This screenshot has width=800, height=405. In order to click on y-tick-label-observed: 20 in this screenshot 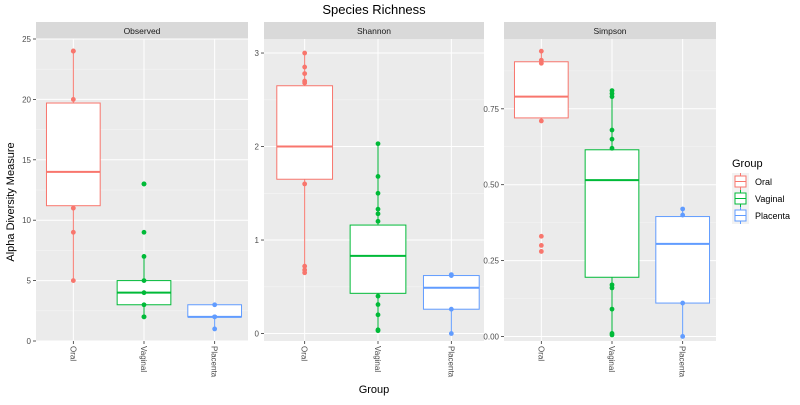, I will do `click(26, 99)`.